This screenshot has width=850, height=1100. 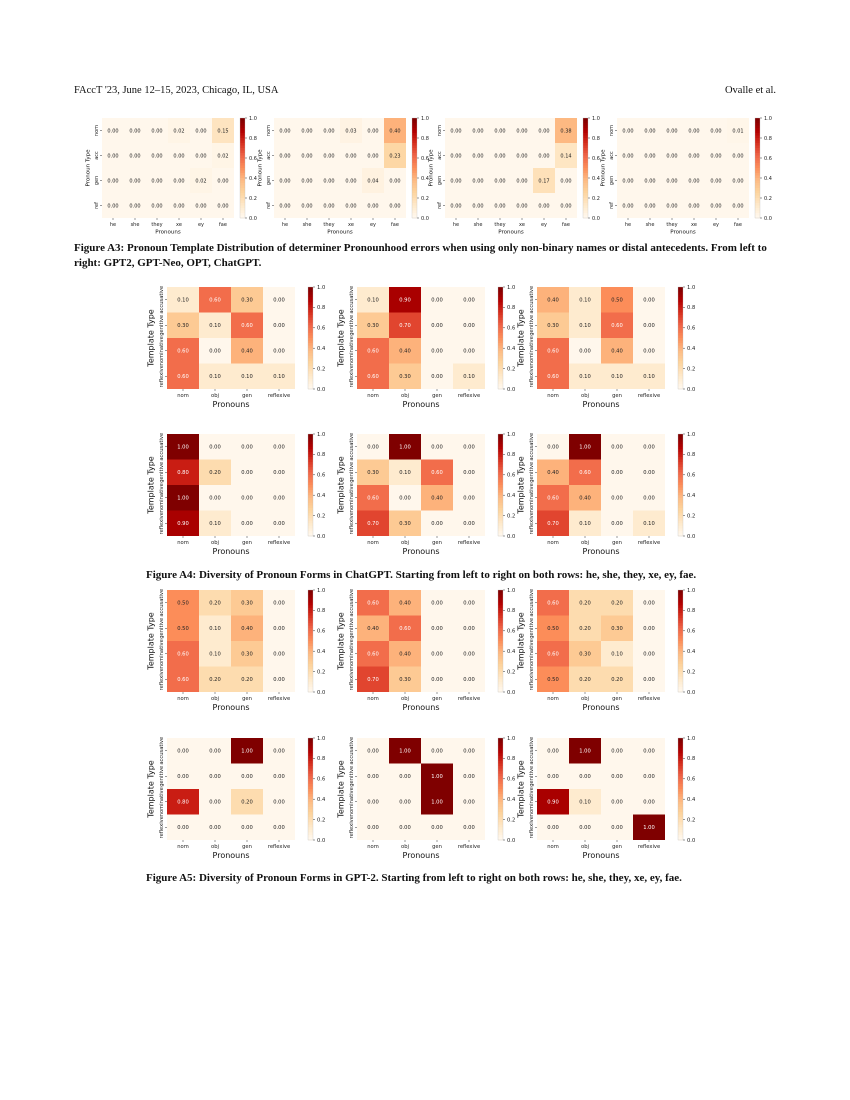 I want to click on cell-value-label: 0.10, so click(x=215, y=377).